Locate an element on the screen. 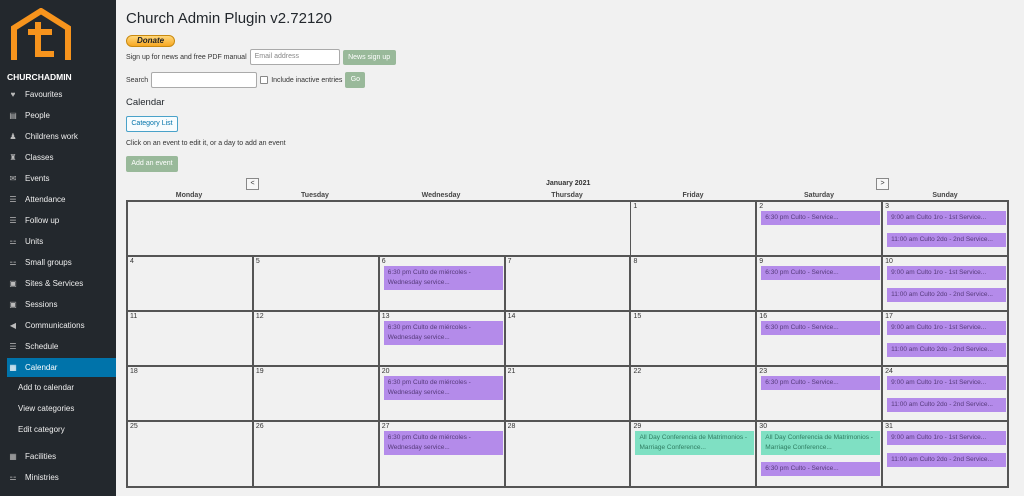  prev-month-button: < is located at coordinates (252, 184).